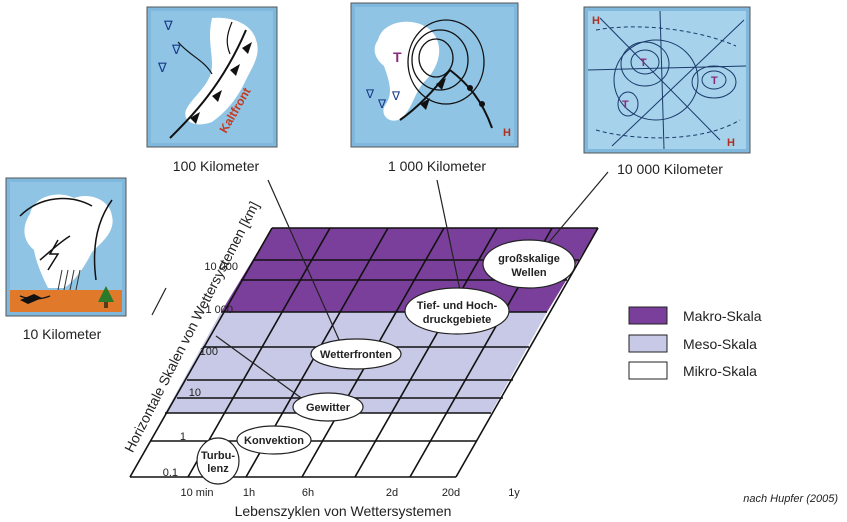 The height and width of the screenshot is (522, 847). I want to click on legend-label: Mikro-Skala, so click(720, 371).